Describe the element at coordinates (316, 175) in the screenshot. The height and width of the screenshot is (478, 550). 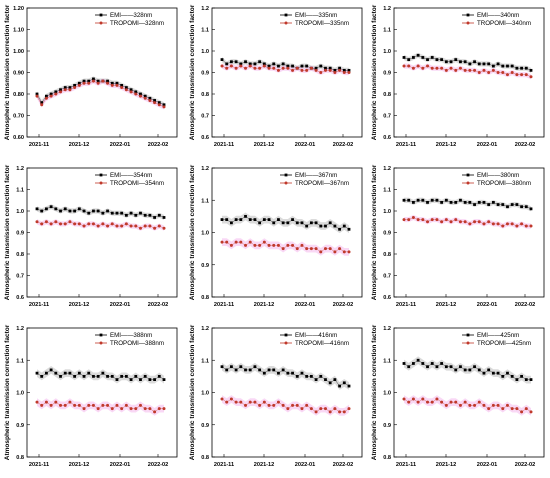
I see `legend-label: EMI——367nm` at that location.